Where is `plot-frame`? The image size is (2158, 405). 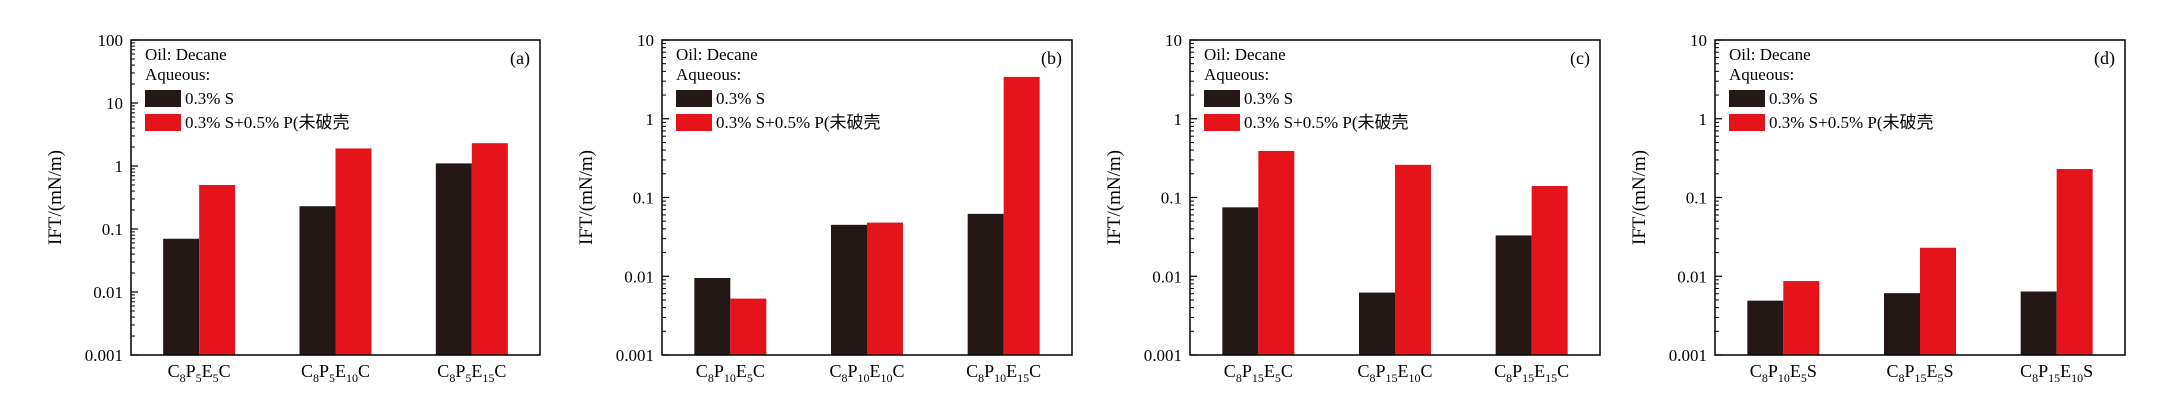
plot-frame is located at coordinates (335, 197).